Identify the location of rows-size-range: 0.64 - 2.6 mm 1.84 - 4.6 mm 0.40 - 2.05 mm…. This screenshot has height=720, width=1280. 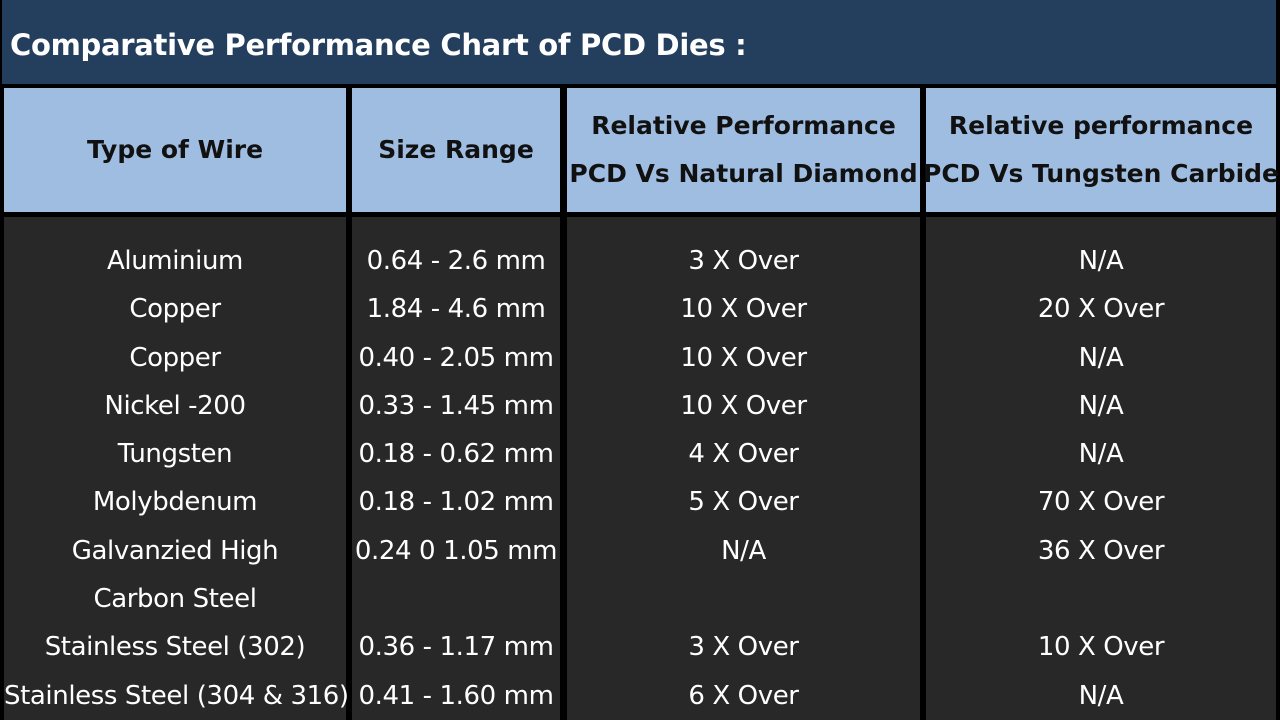
(456, 478).